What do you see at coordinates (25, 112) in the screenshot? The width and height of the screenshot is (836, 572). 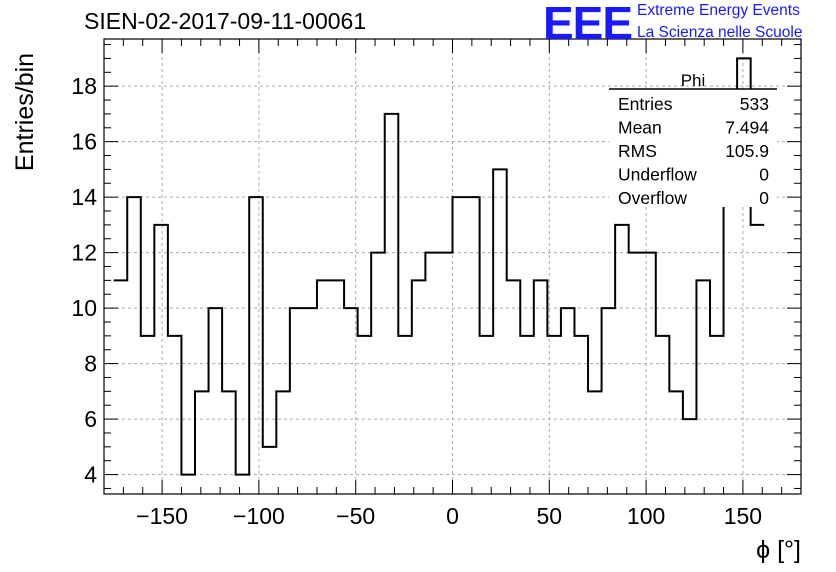 I see `y-axis-label: Entries/bin` at bounding box center [25, 112].